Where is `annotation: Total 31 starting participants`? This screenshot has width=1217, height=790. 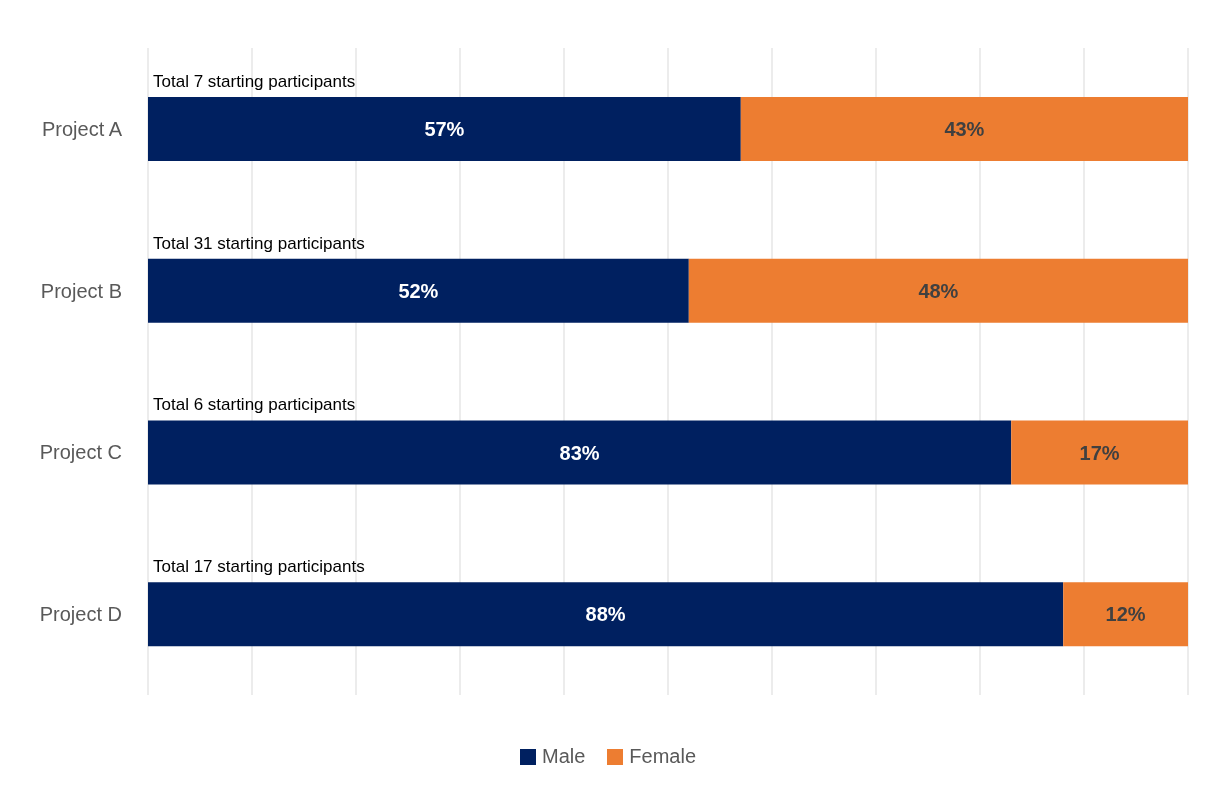 annotation: Total 31 starting participants is located at coordinates (259, 243).